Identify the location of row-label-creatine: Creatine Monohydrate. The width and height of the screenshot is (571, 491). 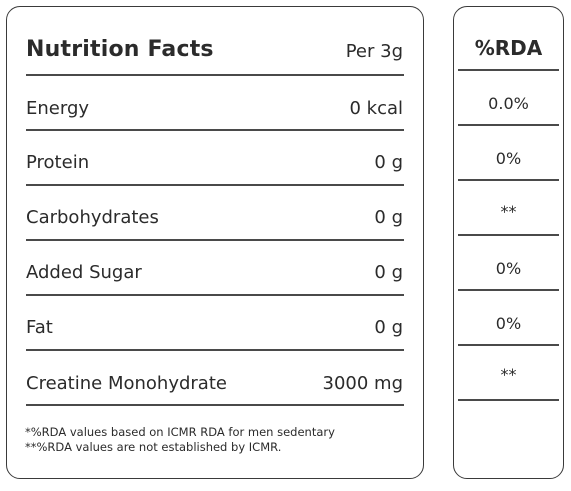
(126, 383).